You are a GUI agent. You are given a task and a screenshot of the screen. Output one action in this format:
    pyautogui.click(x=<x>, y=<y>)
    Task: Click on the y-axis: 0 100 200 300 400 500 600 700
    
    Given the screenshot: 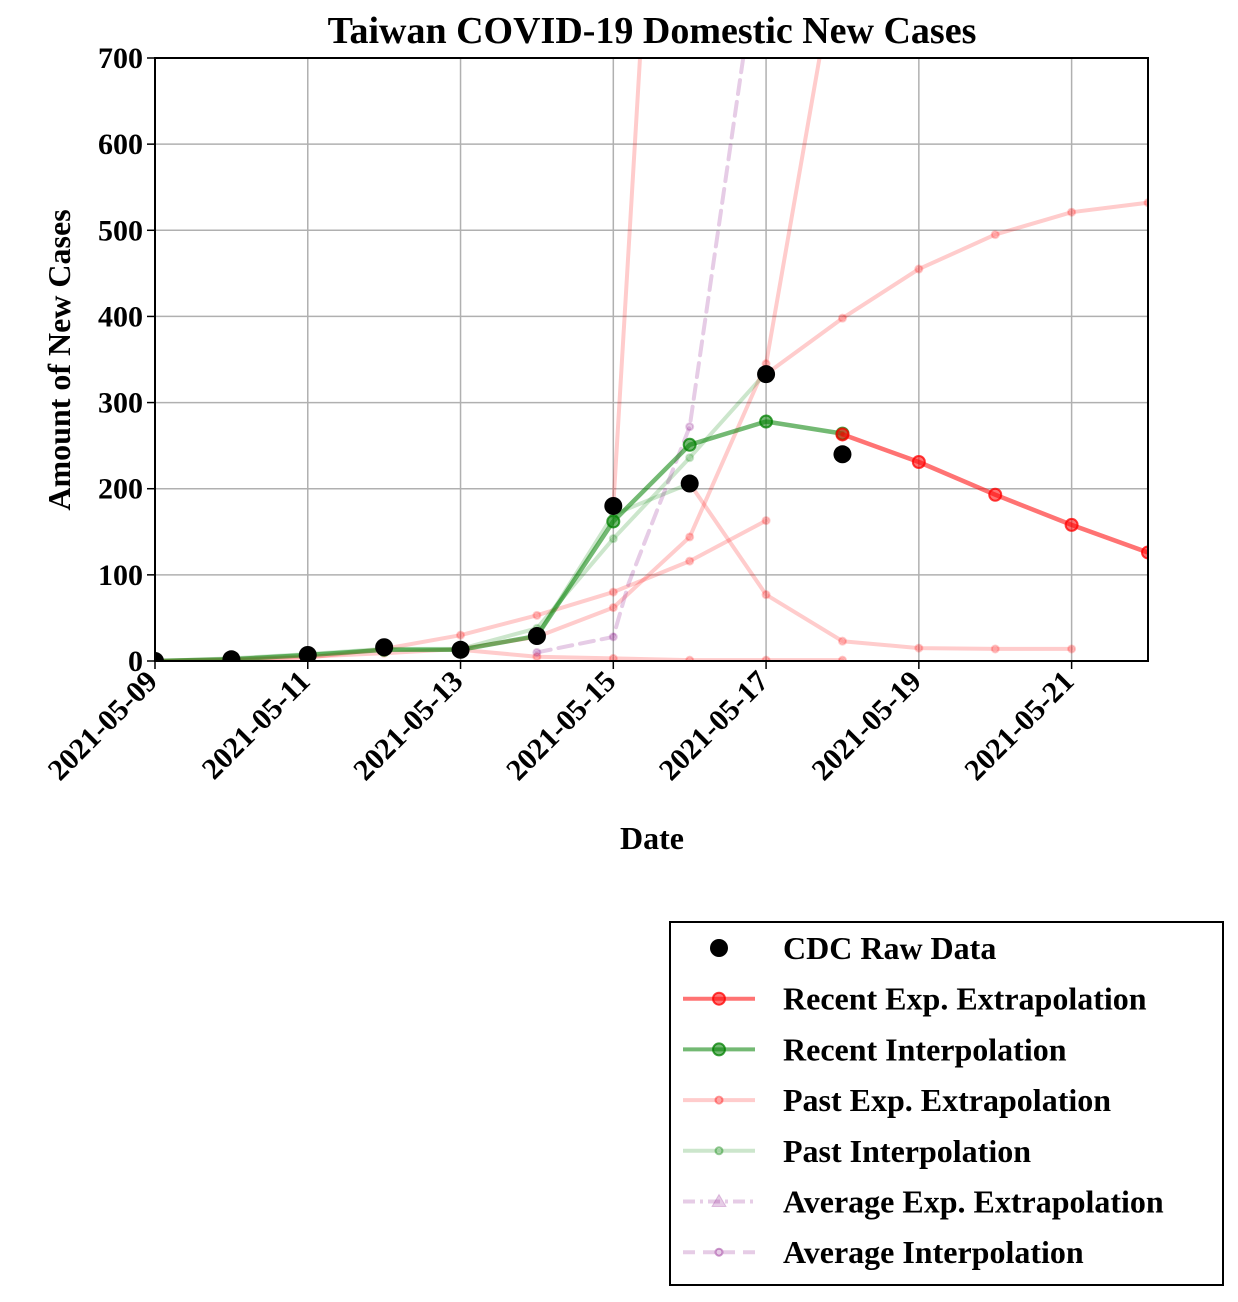 What is the action you would take?
    pyautogui.click(x=126, y=360)
    